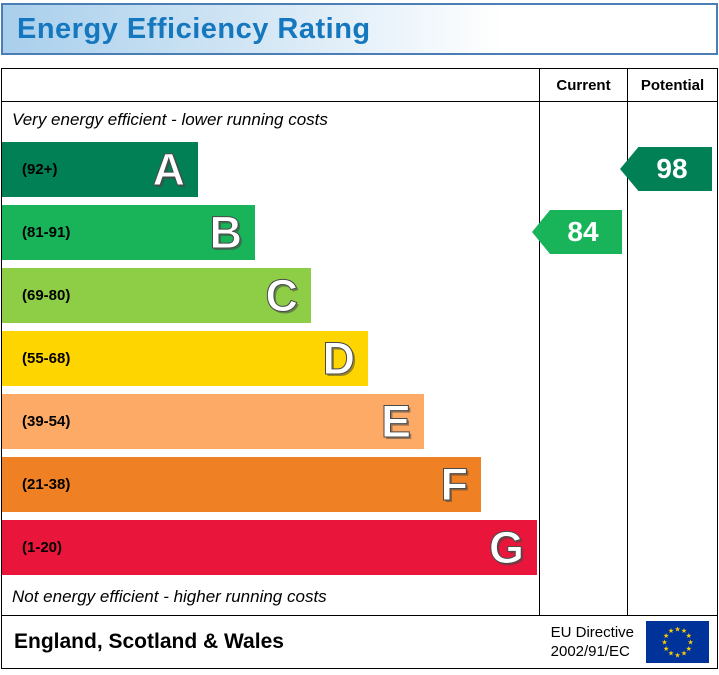  I want to click on band-range-d: (55-68), so click(46, 358).